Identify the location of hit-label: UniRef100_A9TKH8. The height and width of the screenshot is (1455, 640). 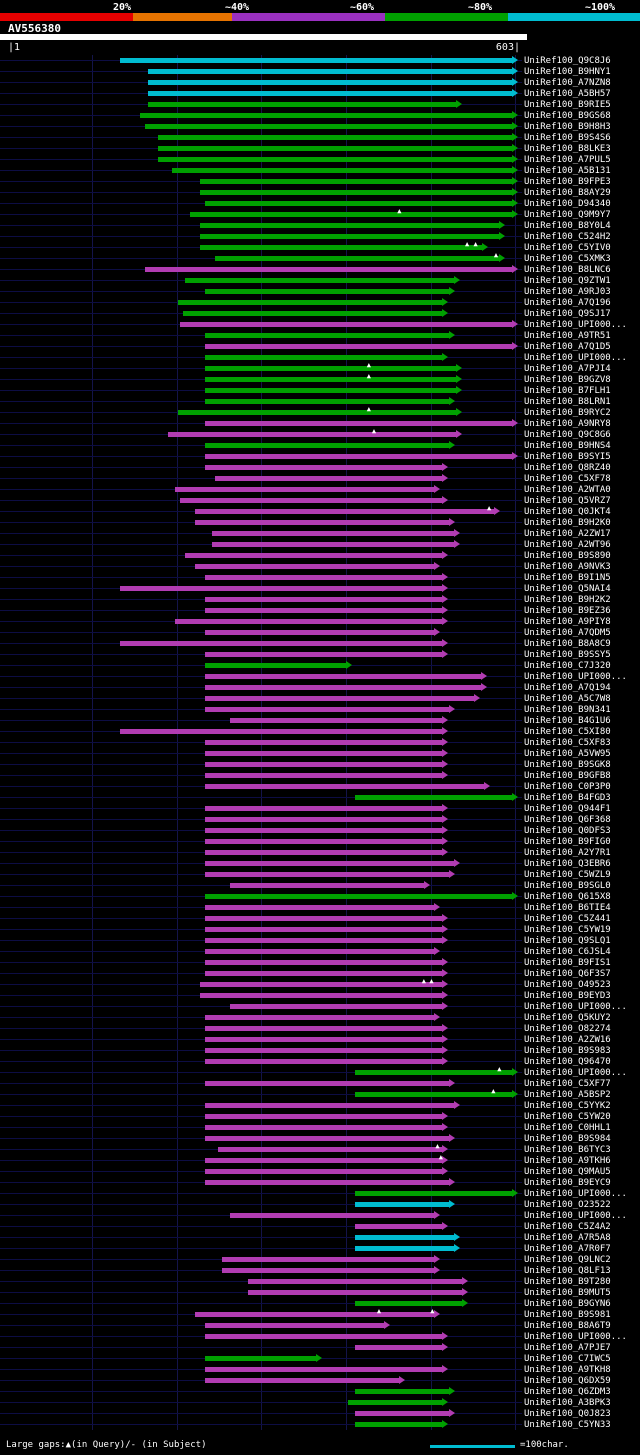
(567, 1370).